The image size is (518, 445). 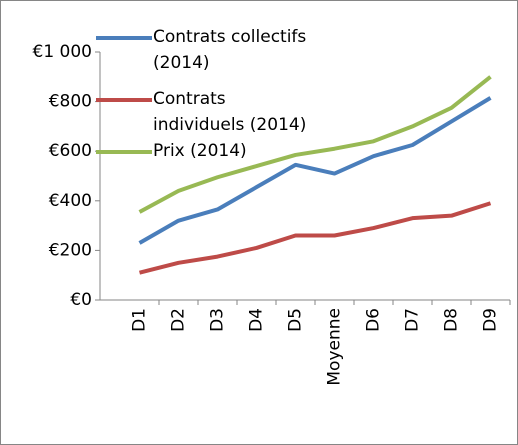 I want to click on y-tick-label: €400, so click(x=70, y=201).